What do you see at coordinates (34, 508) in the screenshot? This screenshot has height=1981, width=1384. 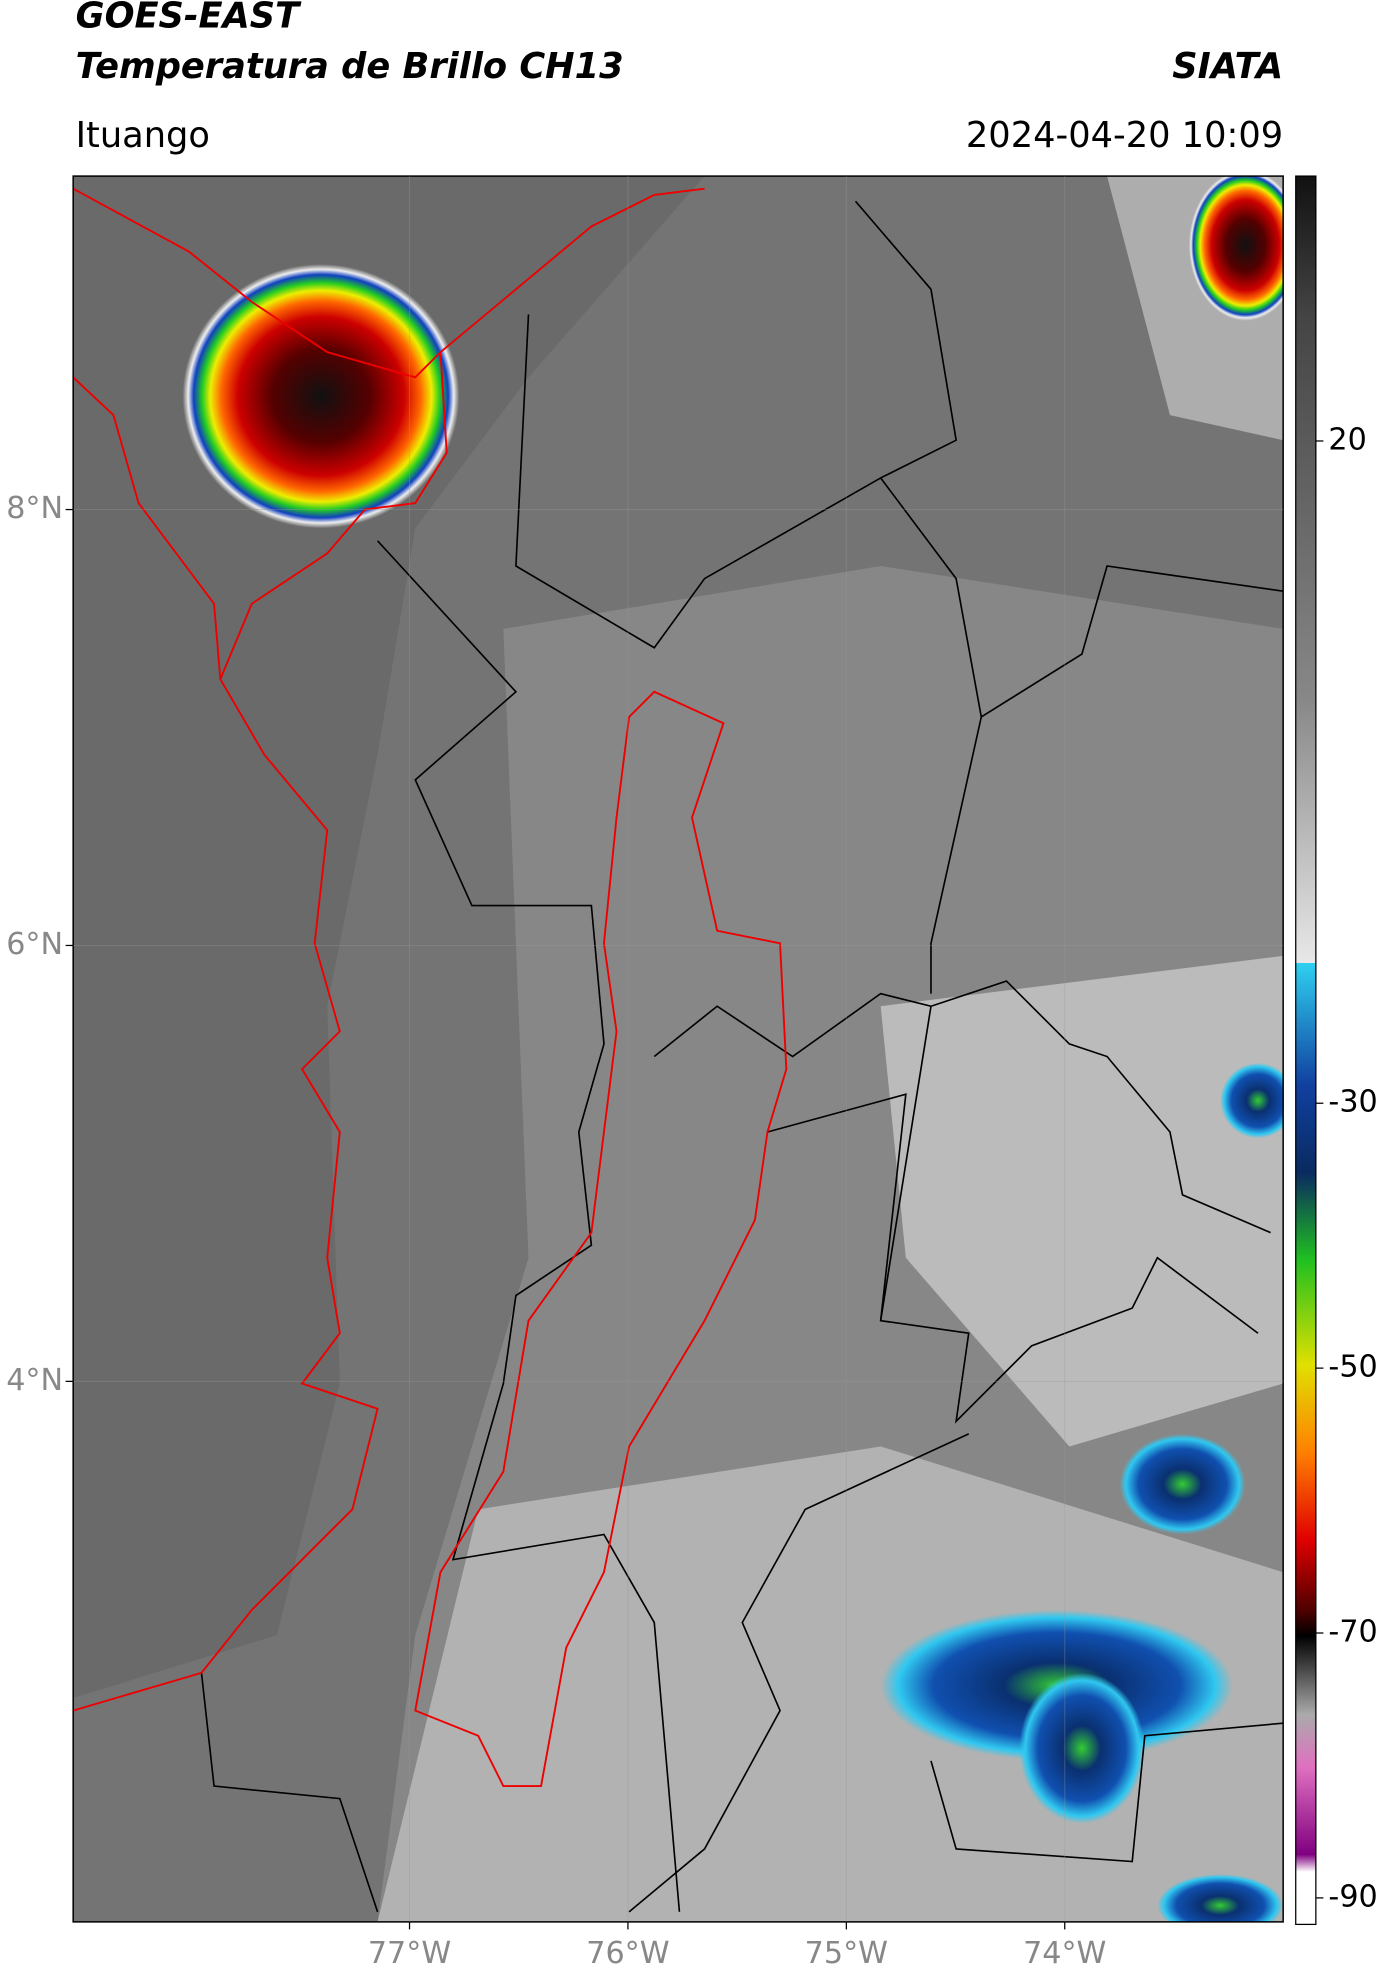 I see `lat-tick-label: 8°N` at bounding box center [34, 508].